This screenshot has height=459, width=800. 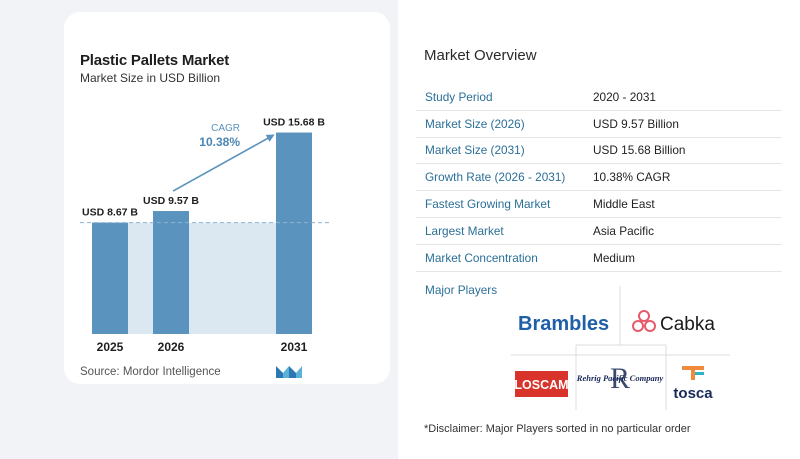 What do you see at coordinates (475, 123) in the screenshot?
I see `overview-key: Market Size (2026)` at bounding box center [475, 123].